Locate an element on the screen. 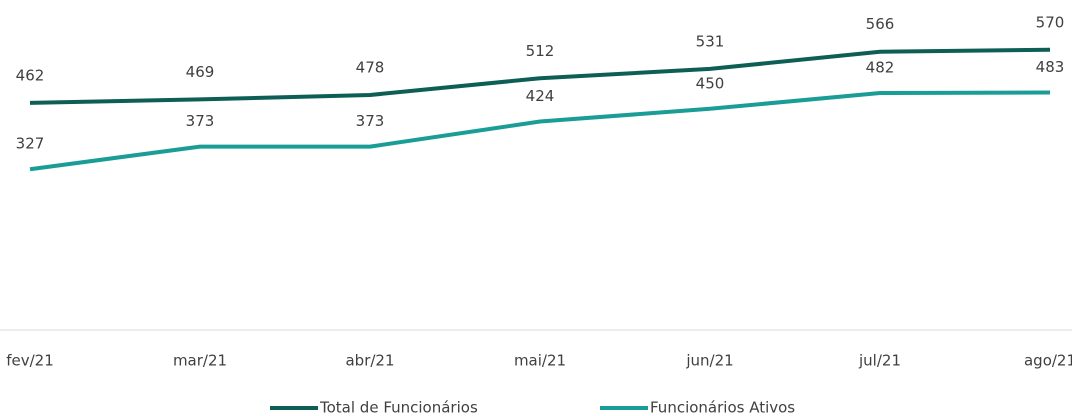 The width and height of the screenshot is (1072, 416). x-tick-label: ago/21 is located at coordinates (1048, 361).